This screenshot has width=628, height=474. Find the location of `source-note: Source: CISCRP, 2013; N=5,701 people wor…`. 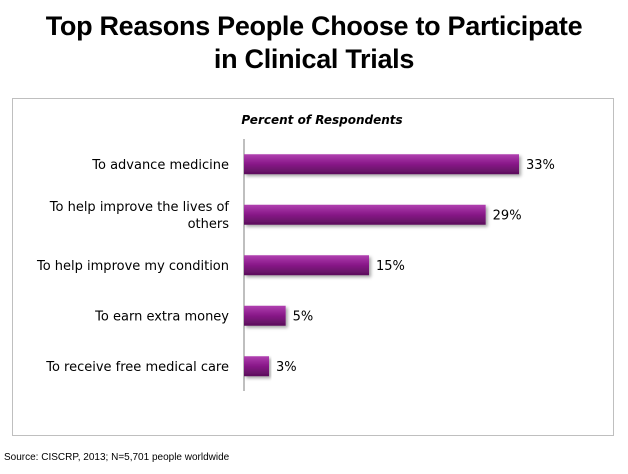

source-note: Source: CISCRP, 2013; N=5,701 people wor… is located at coordinates (117, 457).